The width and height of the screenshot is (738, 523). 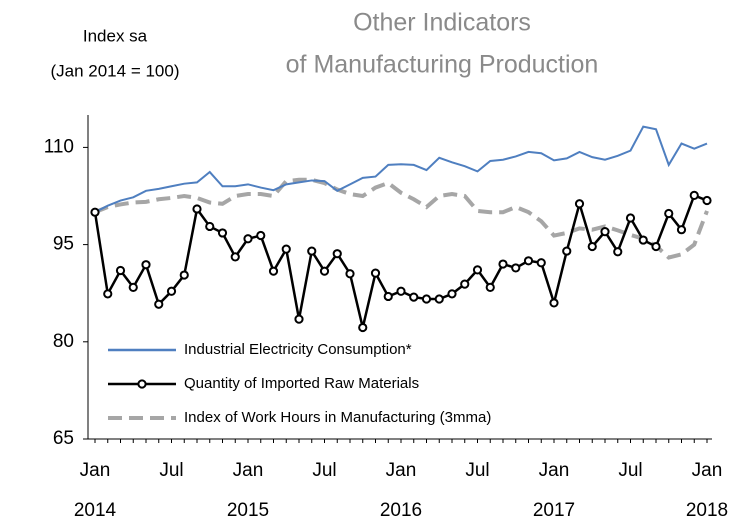 What do you see at coordinates (707, 510) in the screenshot?
I see `x-year-label: 2018` at bounding box center [707, 510].